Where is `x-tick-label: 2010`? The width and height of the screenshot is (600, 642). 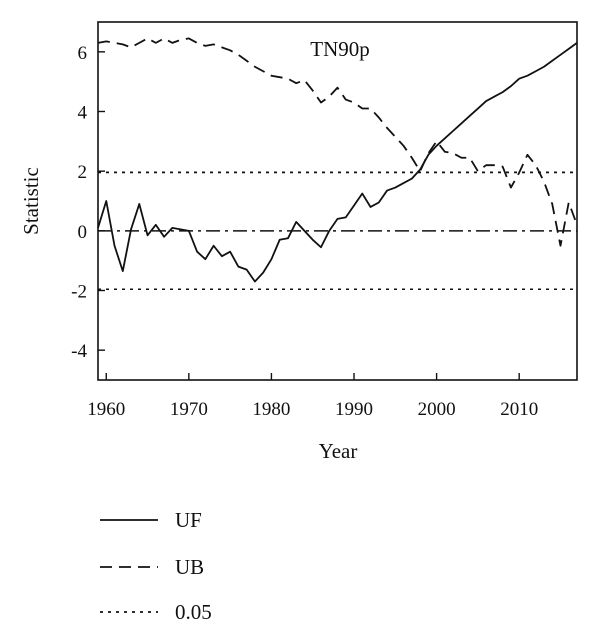
x-tick-label: 2010 is located at coordinates (519, 409).